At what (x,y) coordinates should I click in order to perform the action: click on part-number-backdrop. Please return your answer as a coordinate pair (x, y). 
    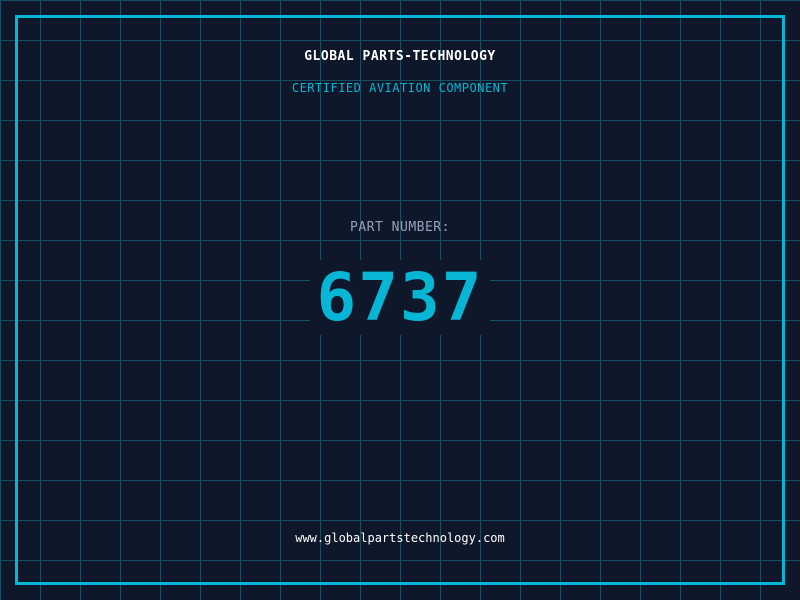
    Looking at the image, I should click on (400, 297).